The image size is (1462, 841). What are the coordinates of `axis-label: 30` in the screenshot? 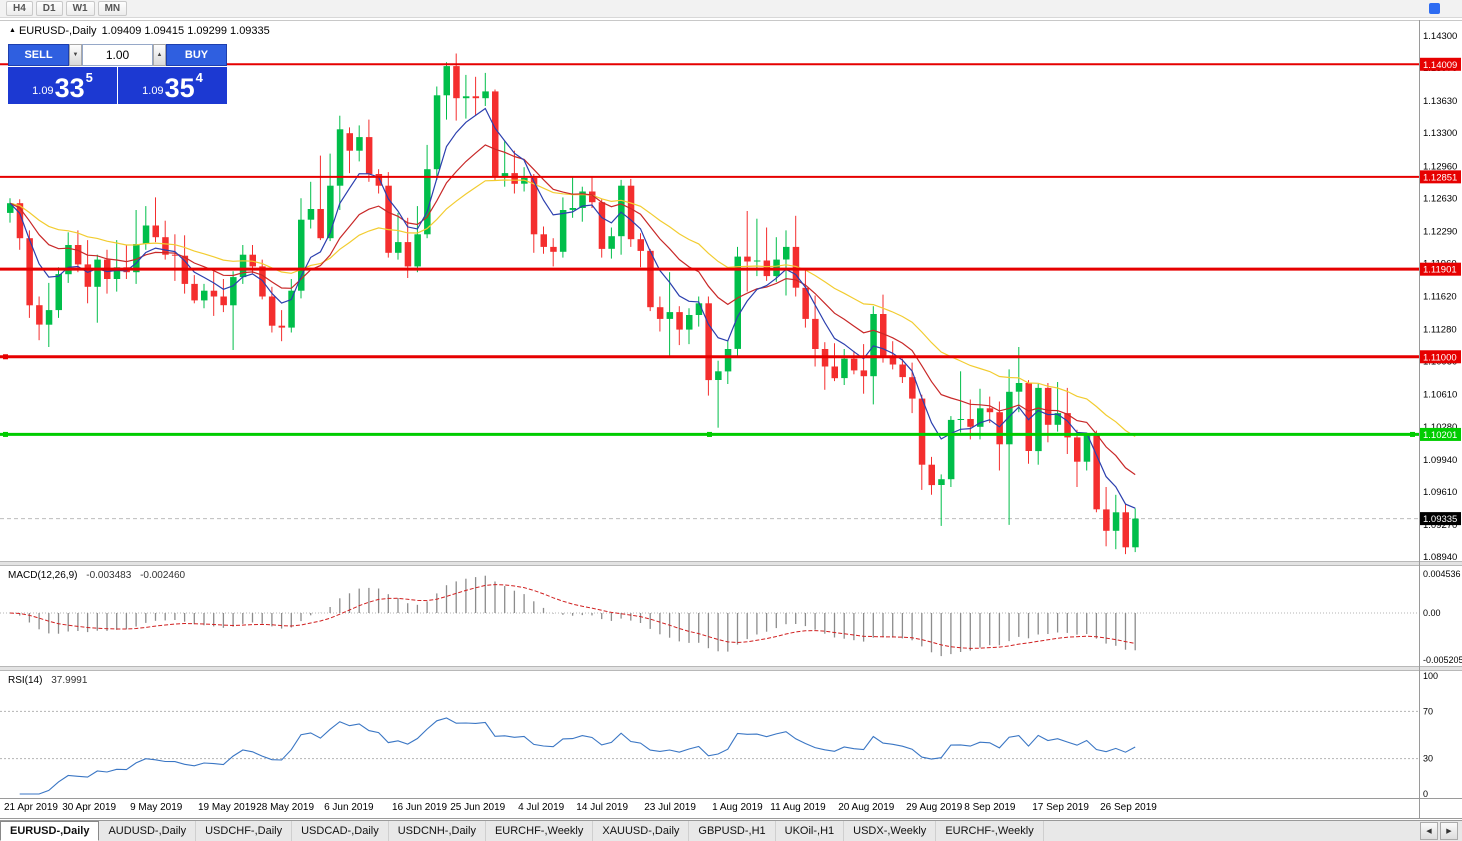 It's located at (1428, 759).